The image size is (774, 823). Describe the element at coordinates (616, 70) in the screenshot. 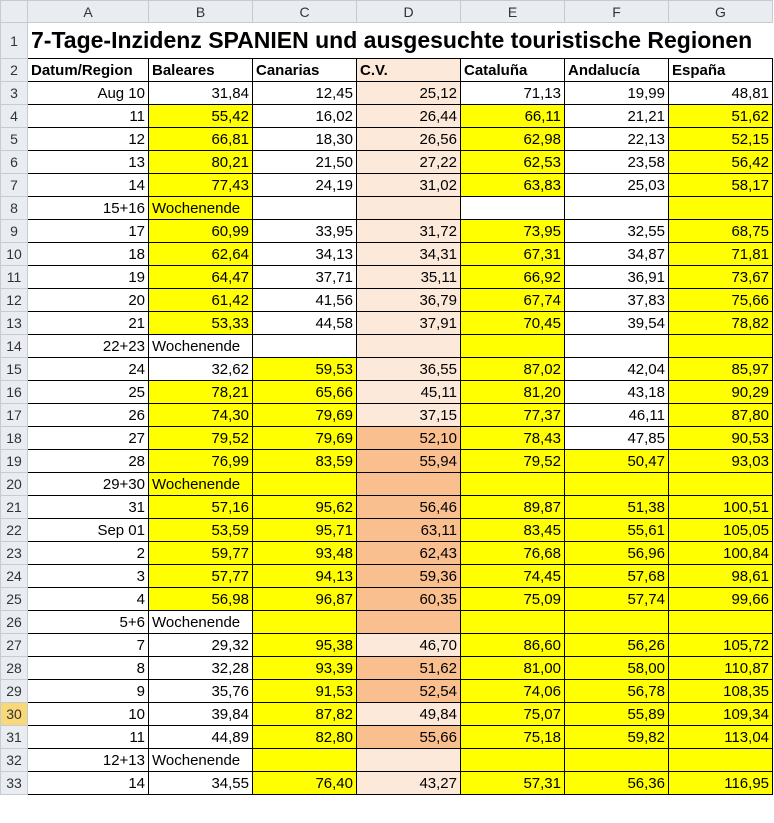

I see `column-title-cell: Andalucía` at that location.